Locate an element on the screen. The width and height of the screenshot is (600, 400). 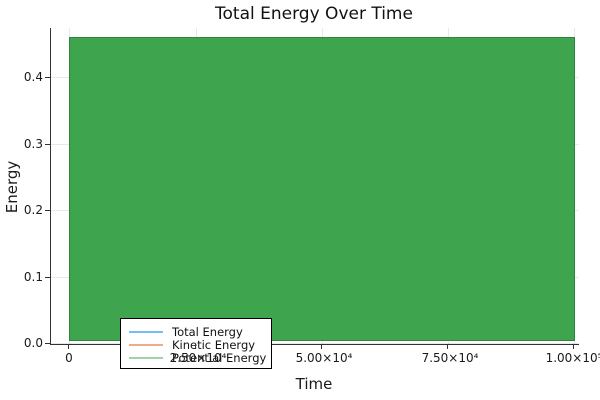
x-tick-label: 7.50×10⁴ is located at coordinates (450, 358).